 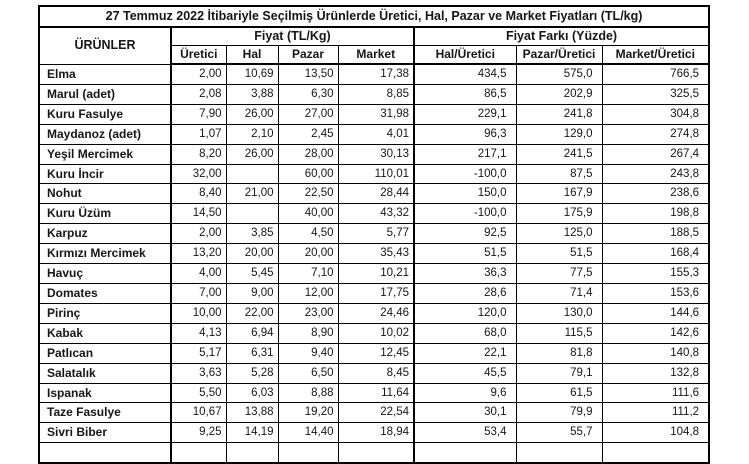 What do you see at coordinates (655, 194) in the screenshot?
I see `diff-cell: 238,6` at bounding box center [655, 194].